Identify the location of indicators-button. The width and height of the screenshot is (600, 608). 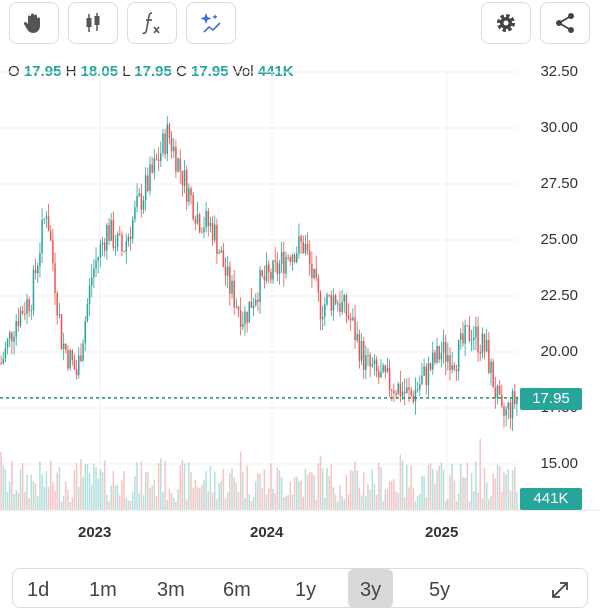
(152, 23).